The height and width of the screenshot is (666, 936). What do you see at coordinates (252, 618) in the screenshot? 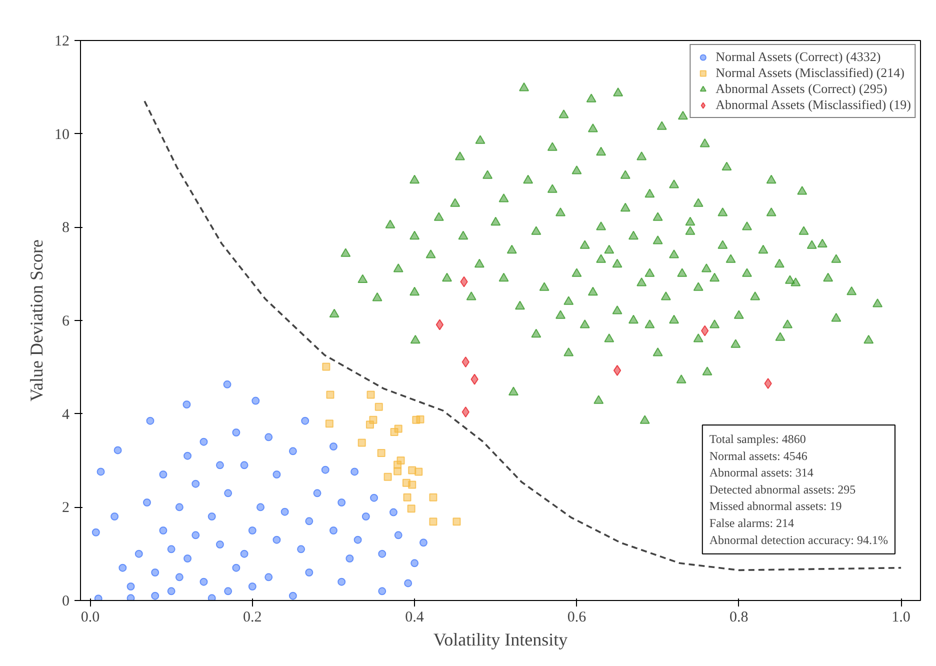
I see `x-tick-label: 0.2` at bounding box center [252, 618].